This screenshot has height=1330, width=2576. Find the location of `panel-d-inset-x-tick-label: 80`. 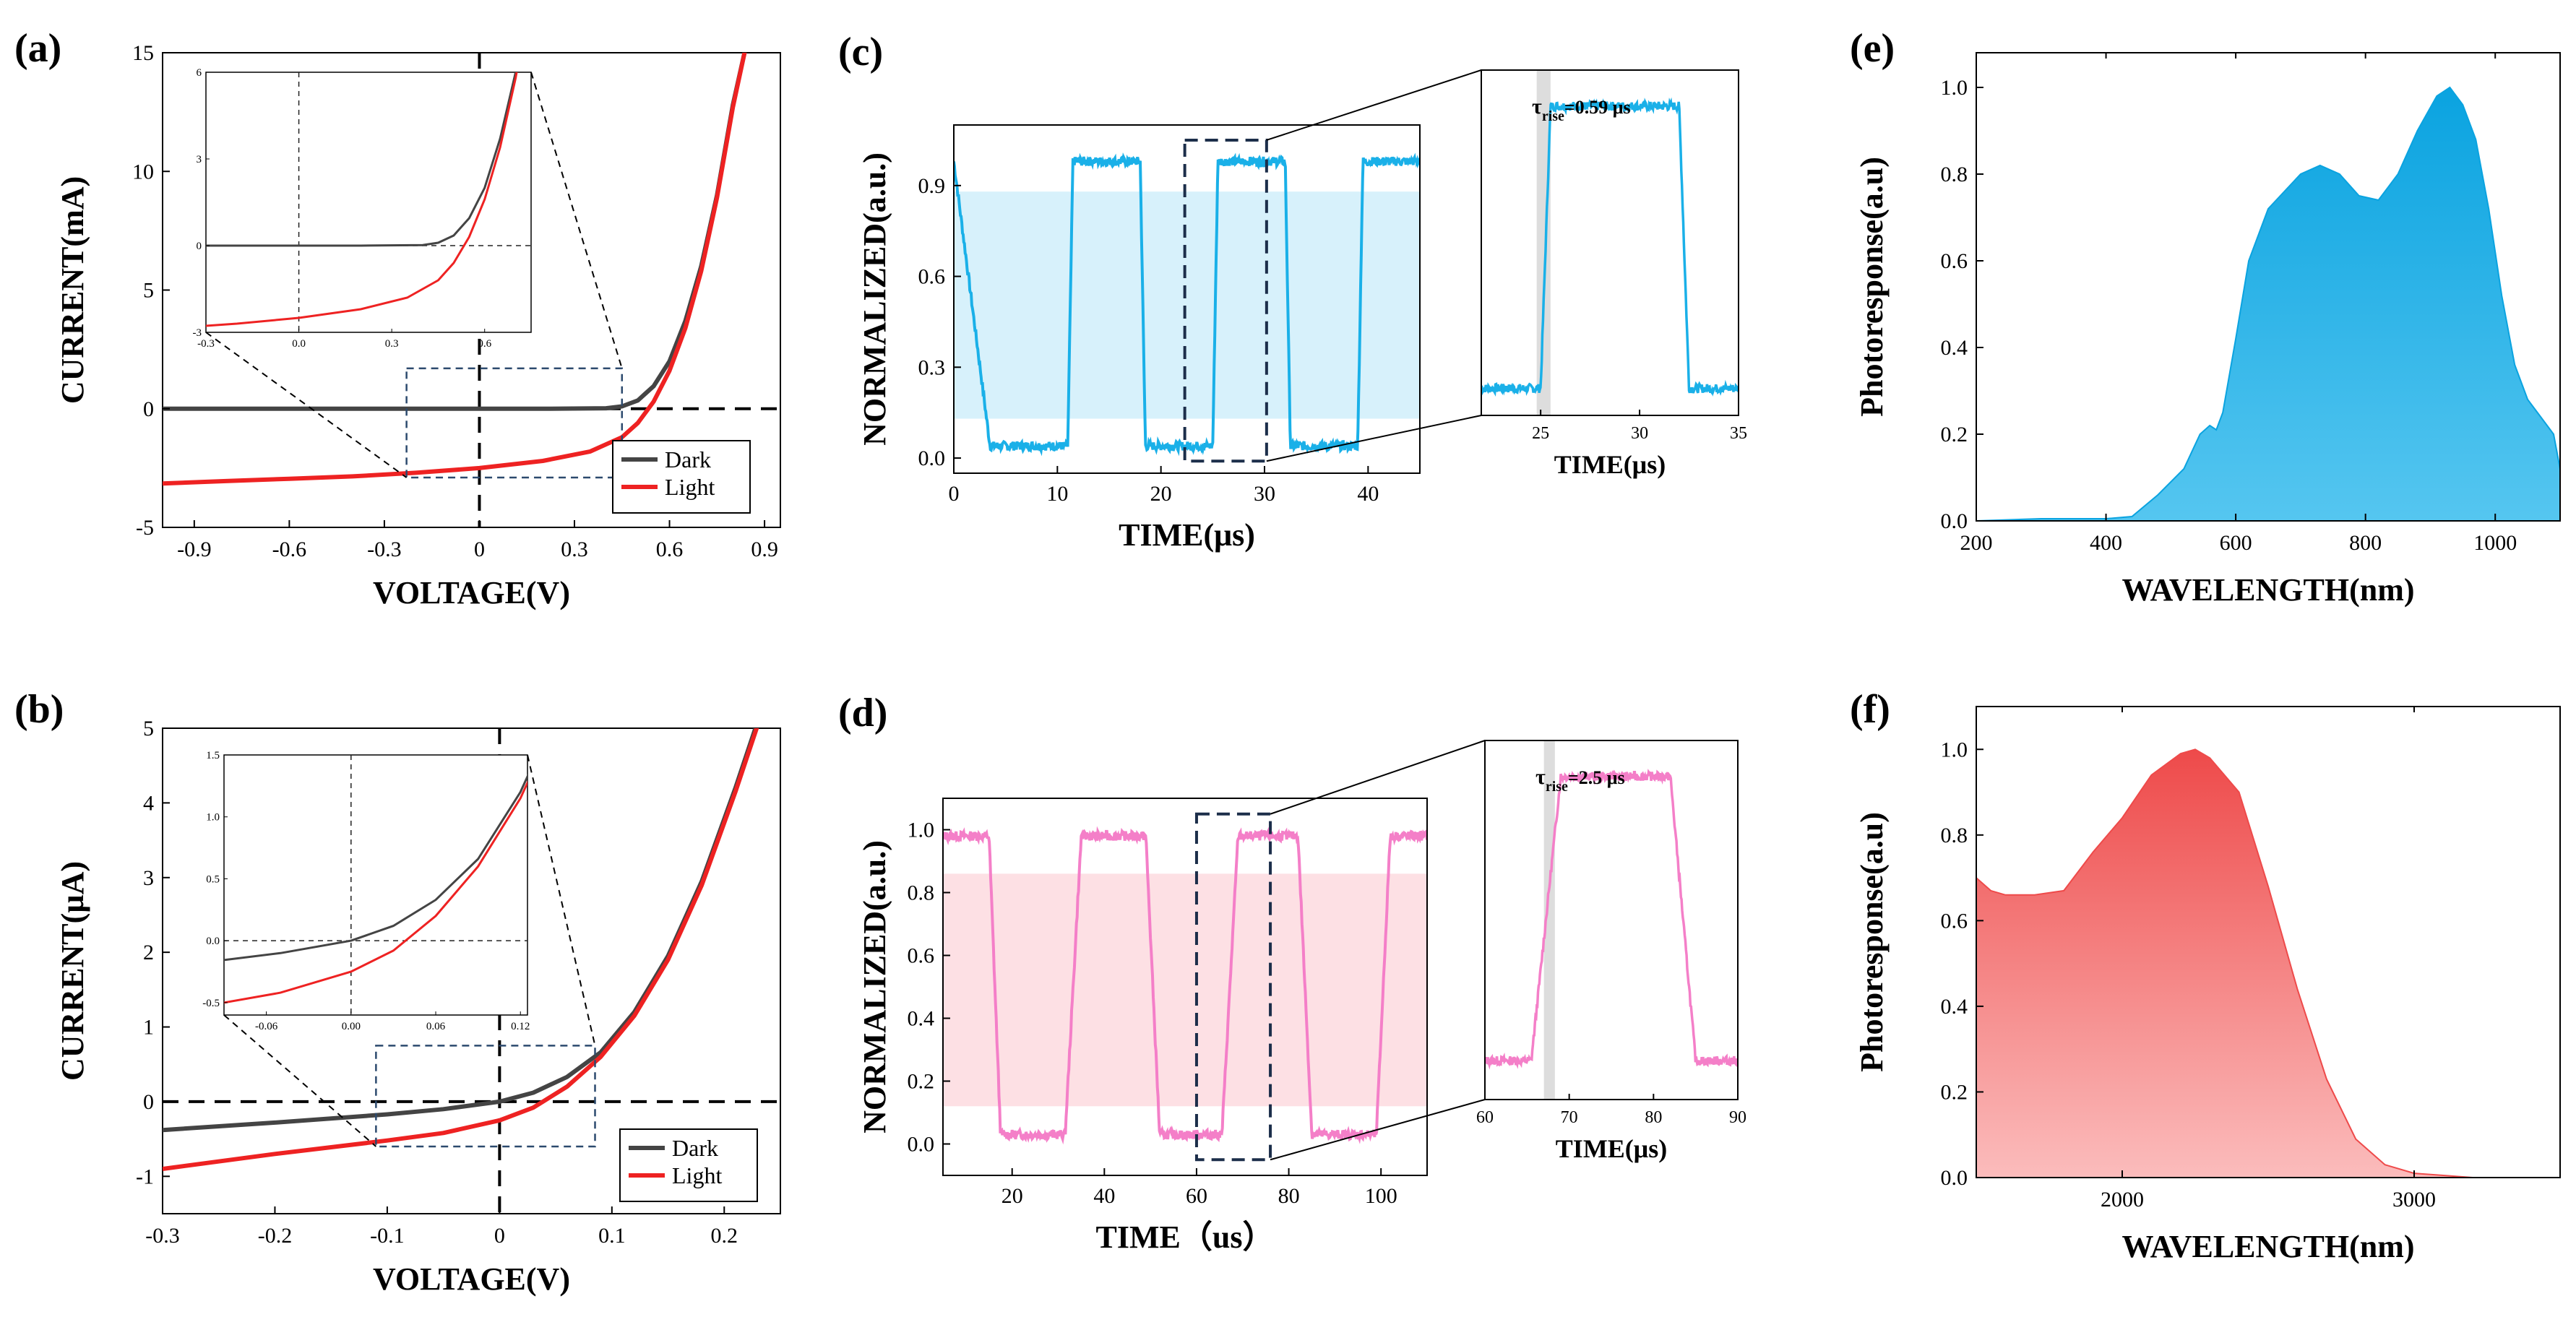

panel-d-inset-x-tick-label: 80 is located at coordinates (1653, 1117).